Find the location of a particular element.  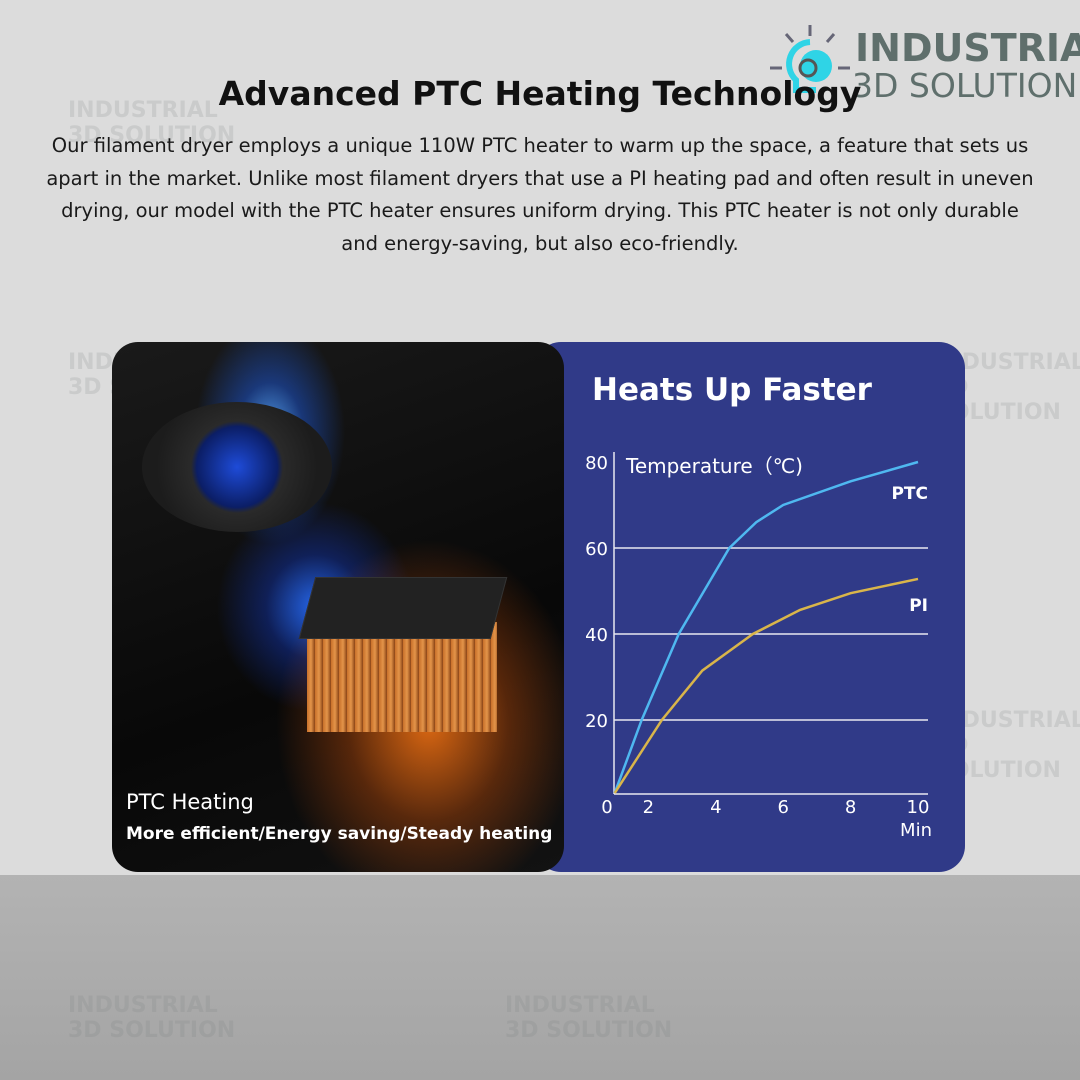

x-tick-label: 4 is located at coordinates (715, 807).